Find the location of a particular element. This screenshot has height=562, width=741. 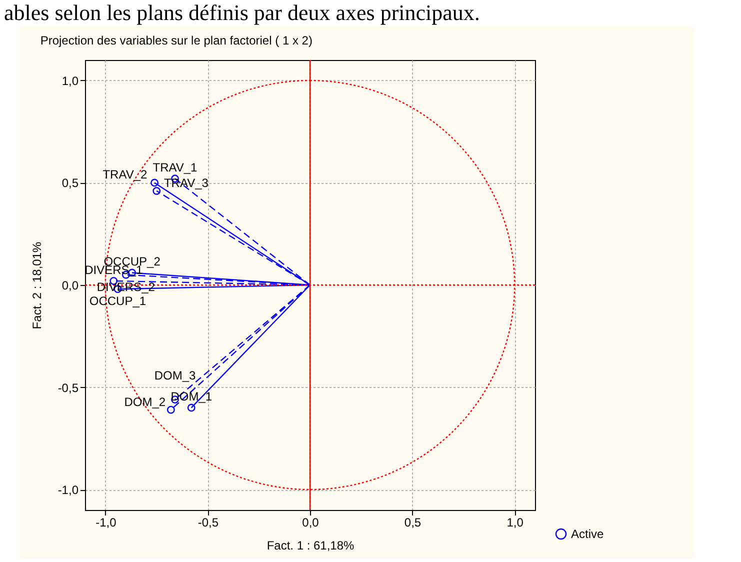

x-tick-label: -0,5 is located at coordinates (208, 523).